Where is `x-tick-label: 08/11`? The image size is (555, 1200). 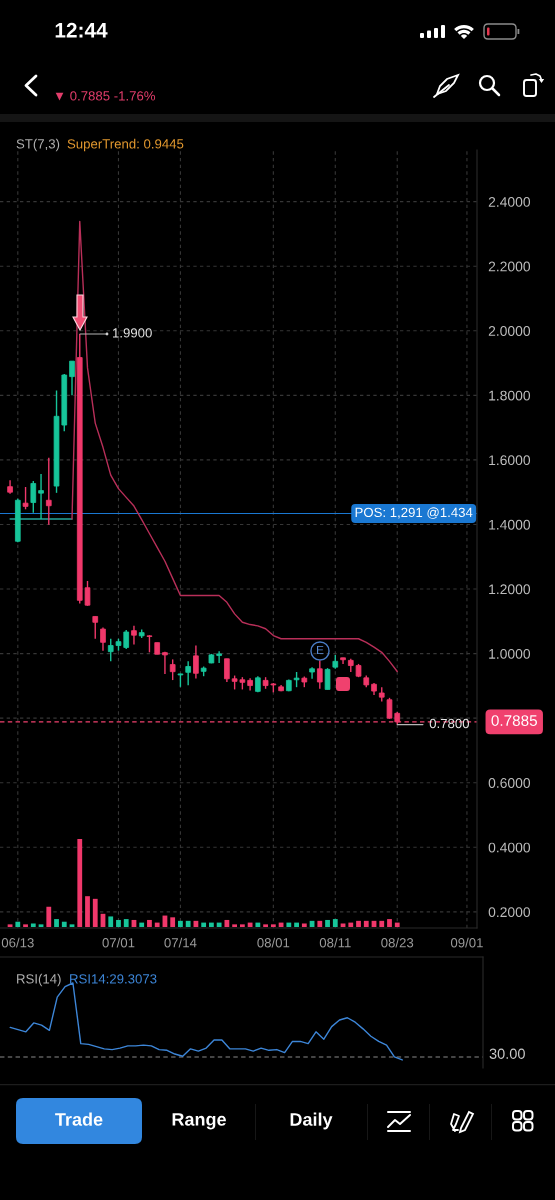
x-tick-label: 08/11 is located at coordinates (335, 942).